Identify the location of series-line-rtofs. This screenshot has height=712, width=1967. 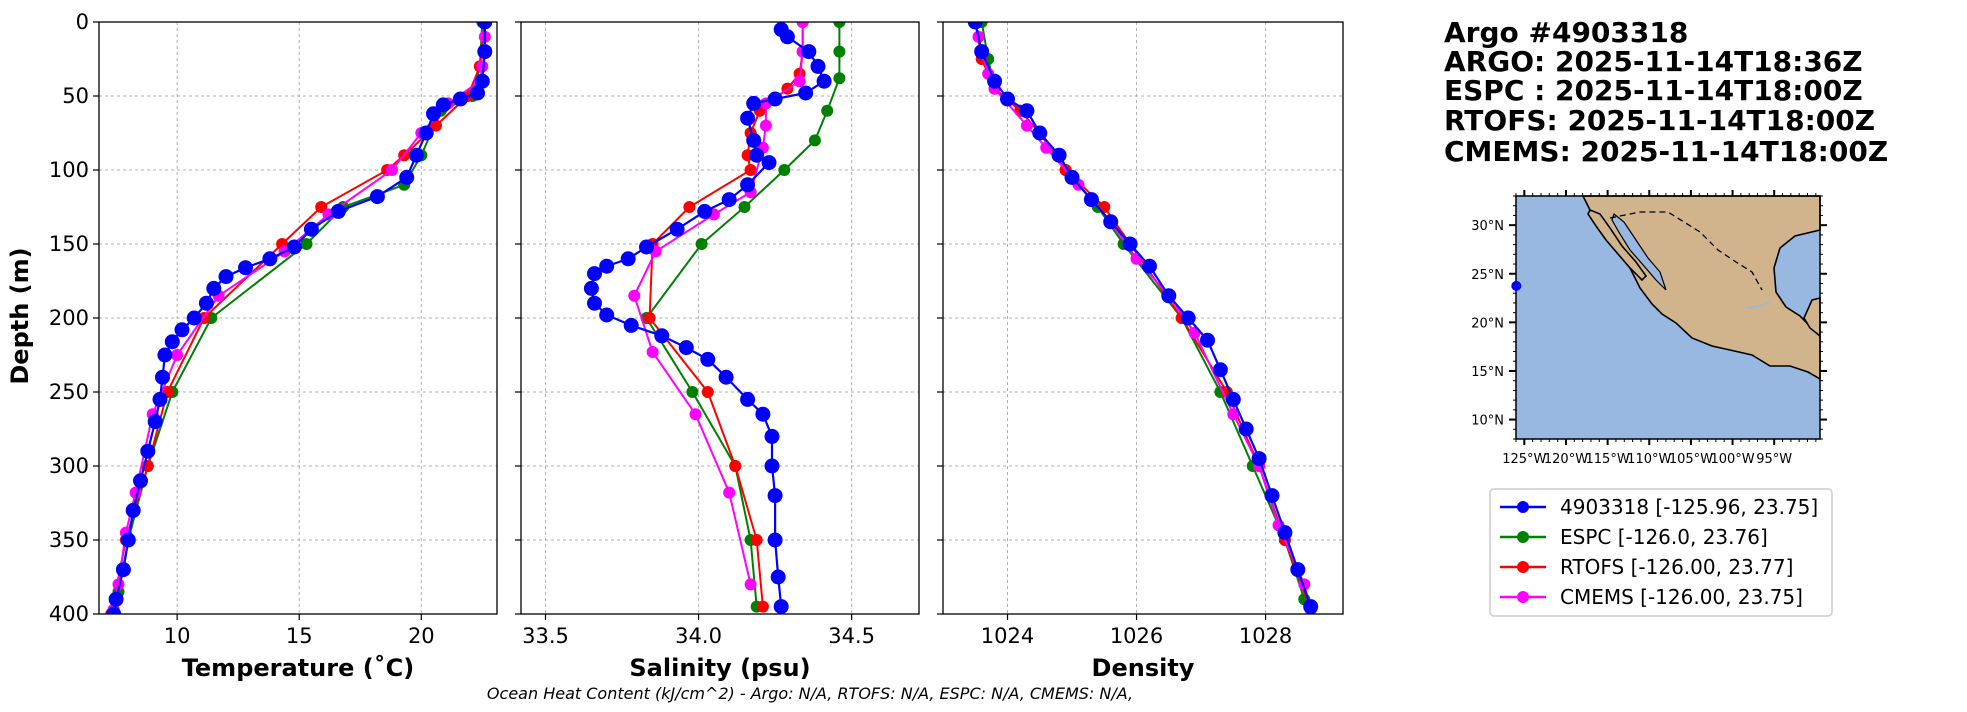
(726, 314).